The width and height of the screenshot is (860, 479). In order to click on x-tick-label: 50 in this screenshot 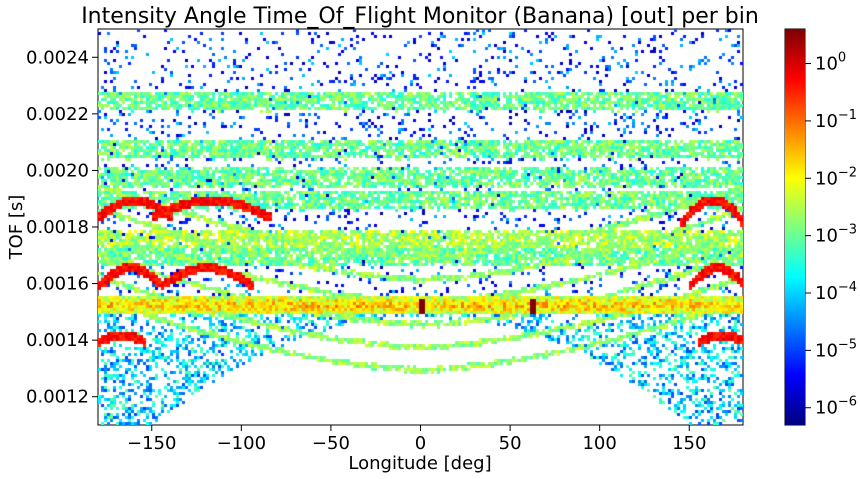, I will do `click(510, 443)`.